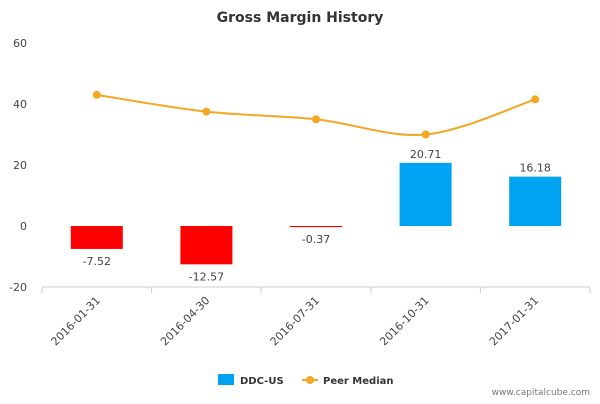  I want to click on legend-label-ddc-us: DDC-US, so click(262, 381).